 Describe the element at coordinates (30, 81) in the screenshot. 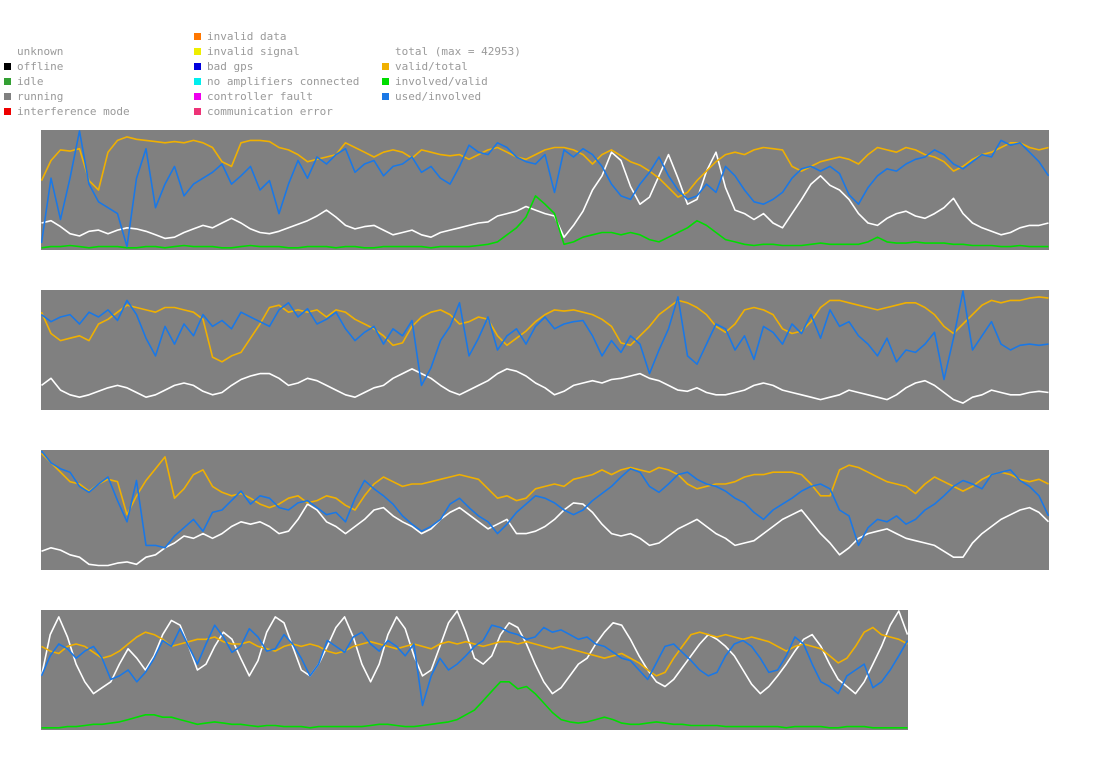

I see `legend-label: idle` at that location.